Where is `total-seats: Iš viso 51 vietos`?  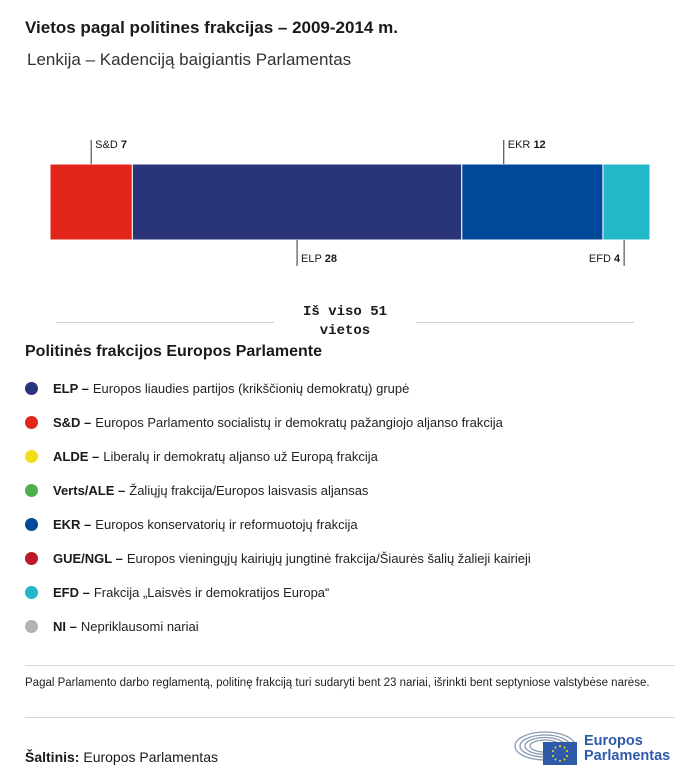
total-seats: Iš viso 51 vietos is located at coordinates (345, 323).